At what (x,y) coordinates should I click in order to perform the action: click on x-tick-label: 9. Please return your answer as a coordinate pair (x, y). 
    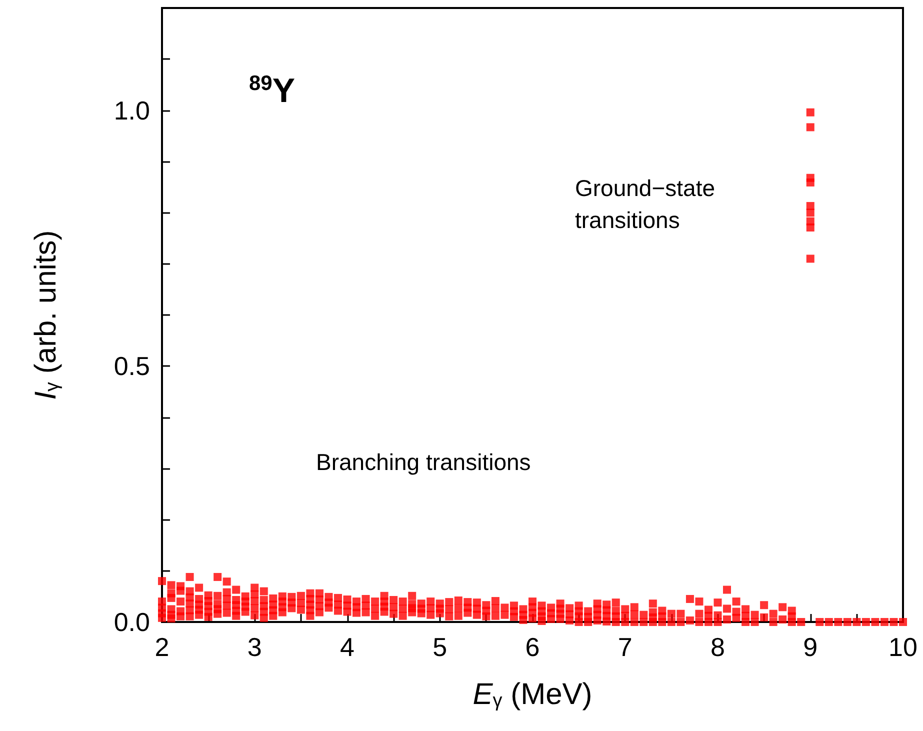
    Looking at the image, I should click on (810, 647).